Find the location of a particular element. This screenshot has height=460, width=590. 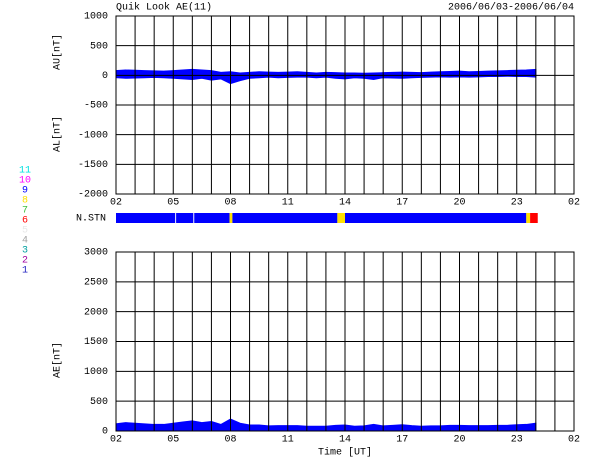

y-axis-label: AL[nT] is located at coordinates (58, 134).